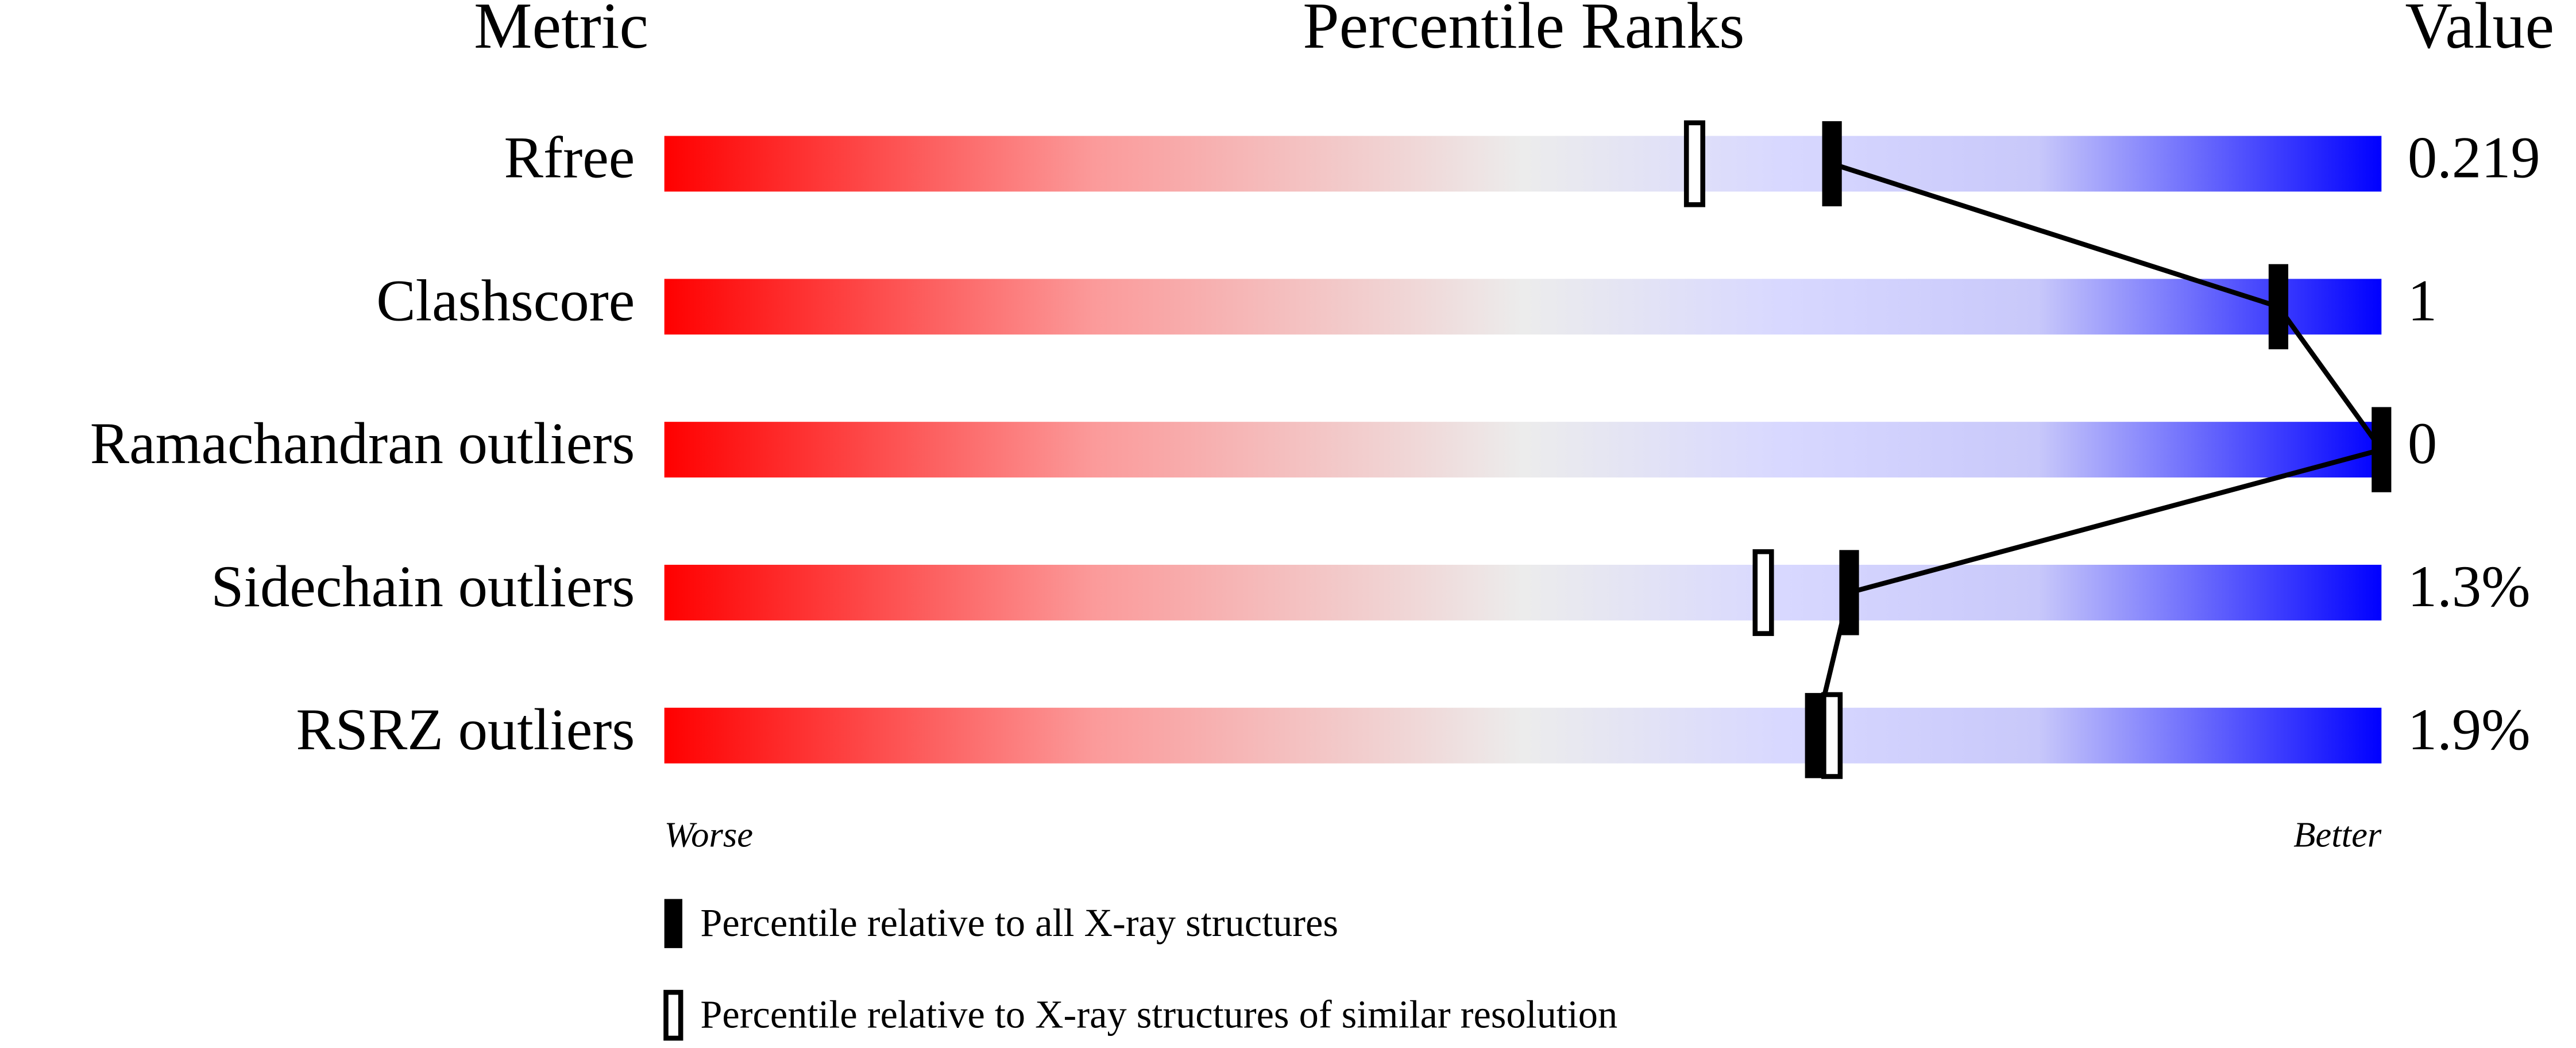 The image size is (2576, 1048). What do you see at coordinates (2422, 300) in the screenshot?
I see `metric-value: 1` at bounding box center [2422, 300].